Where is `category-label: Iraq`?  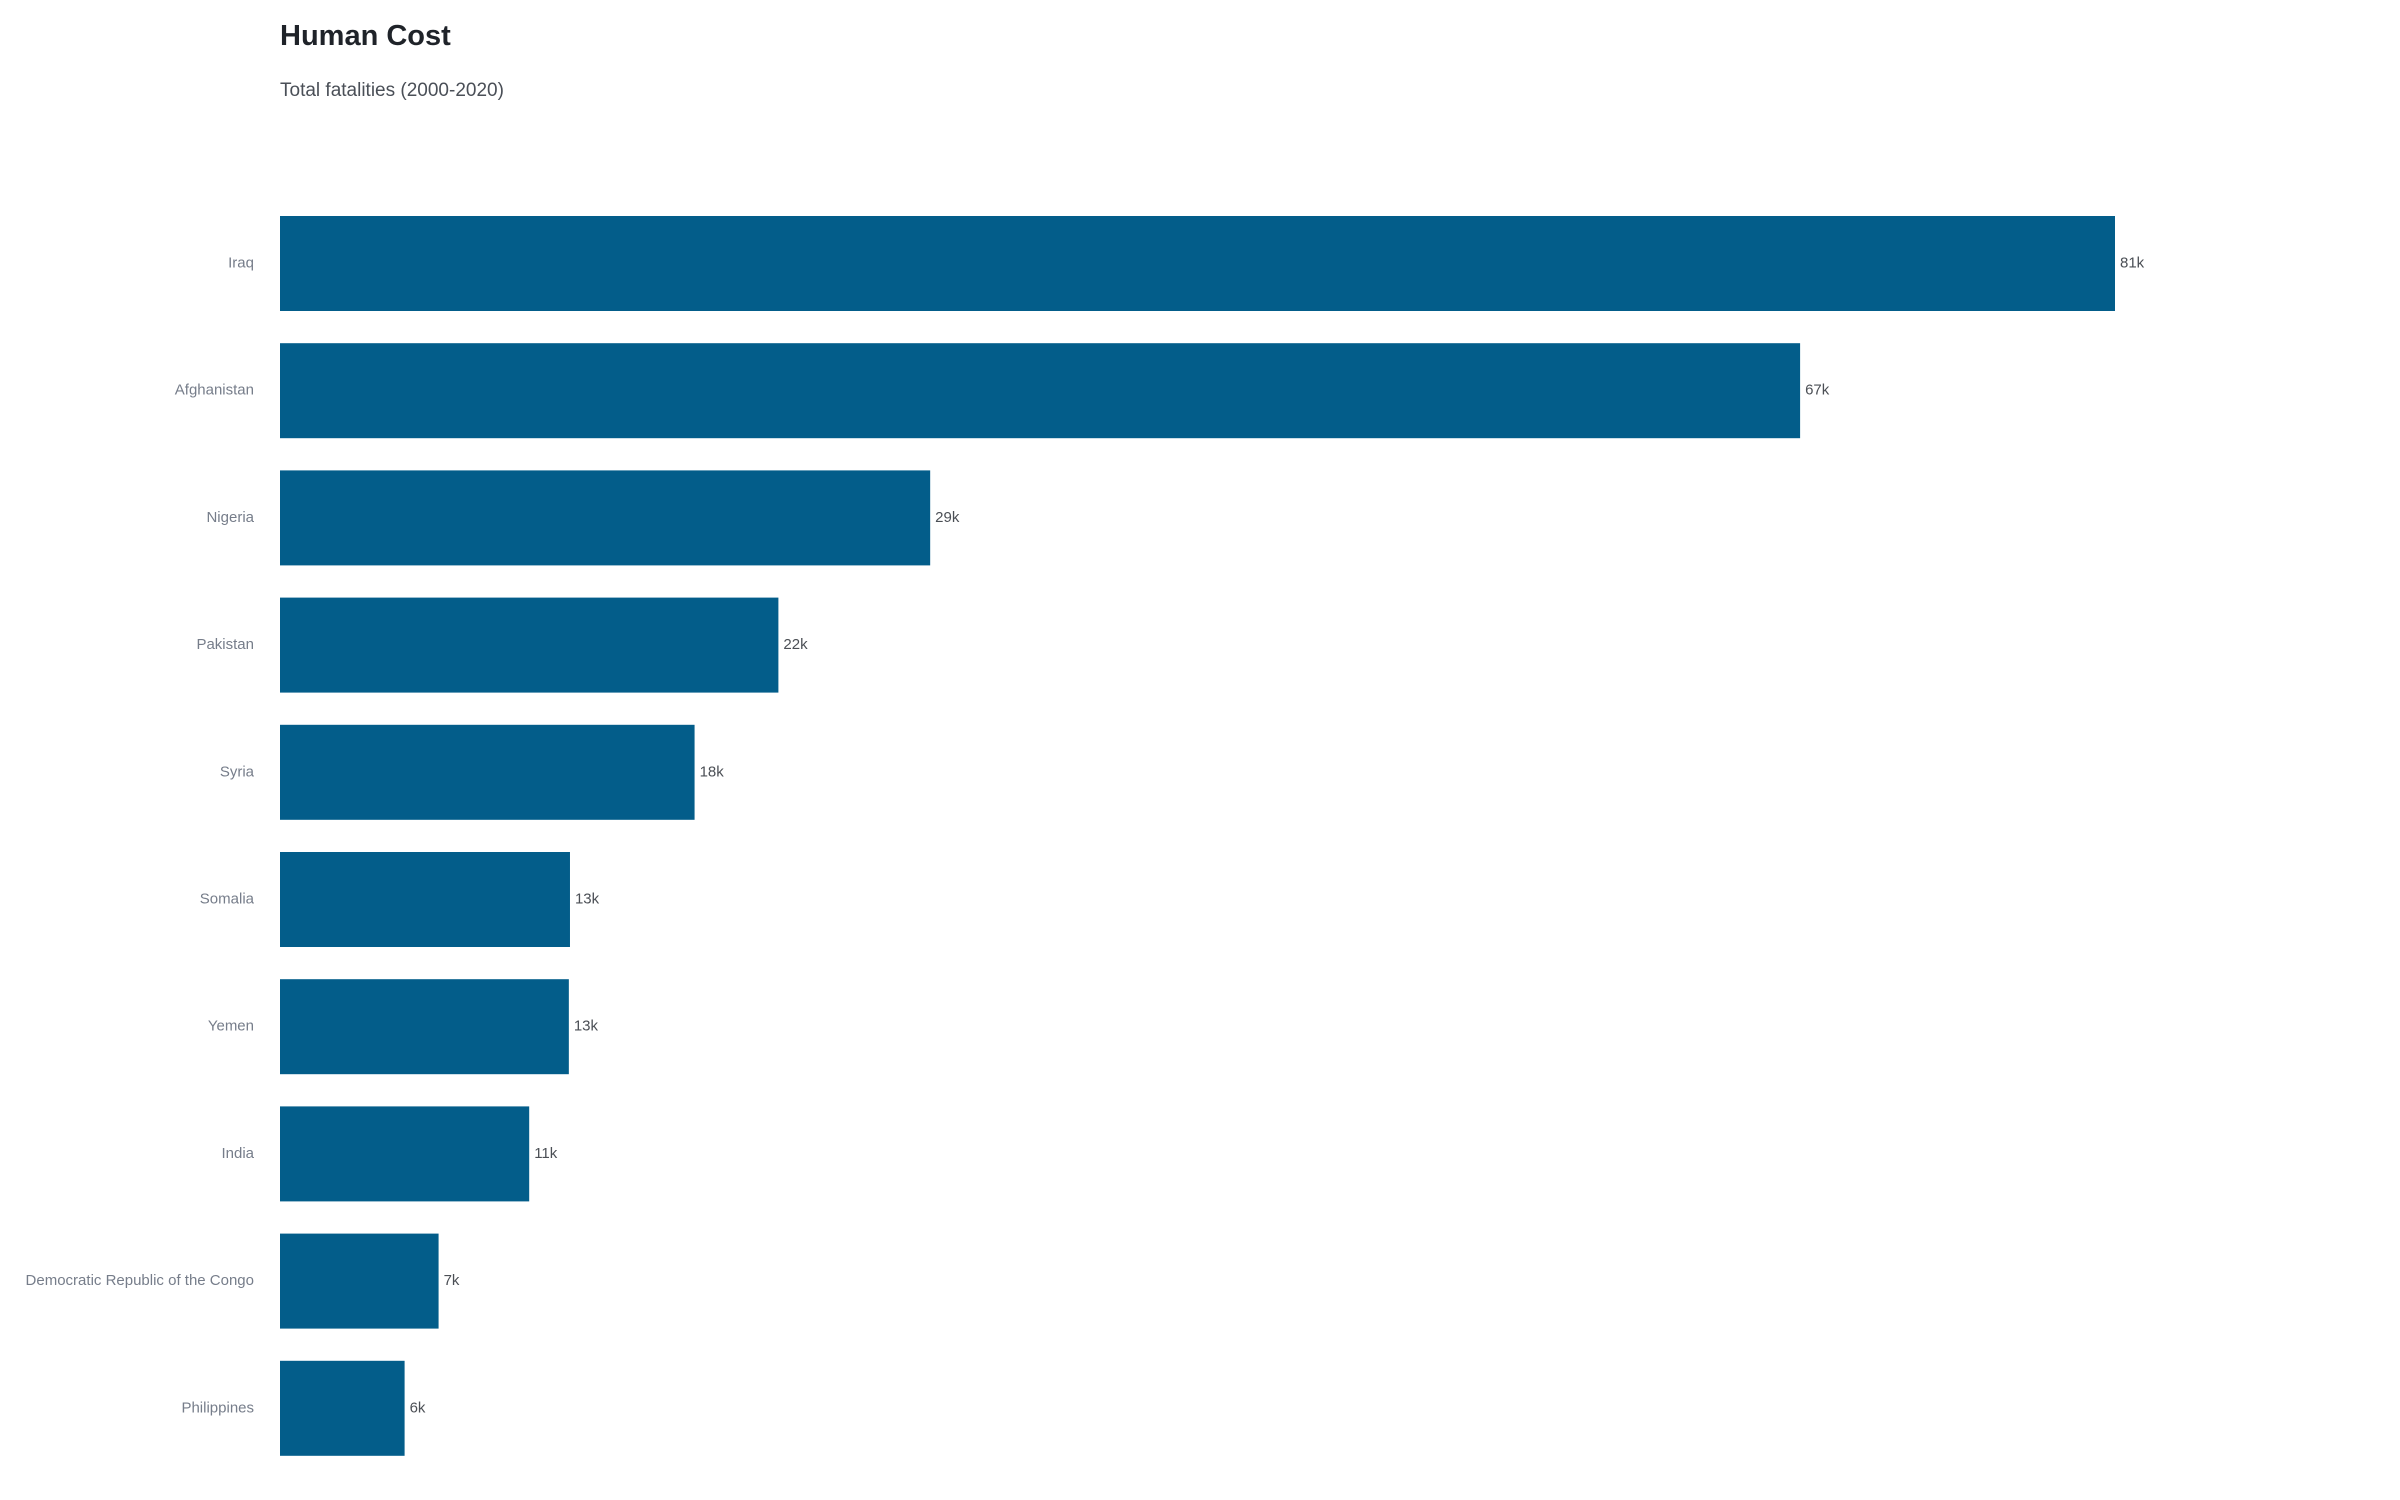
category-label: Iraq is located at coordinates (241, 262).